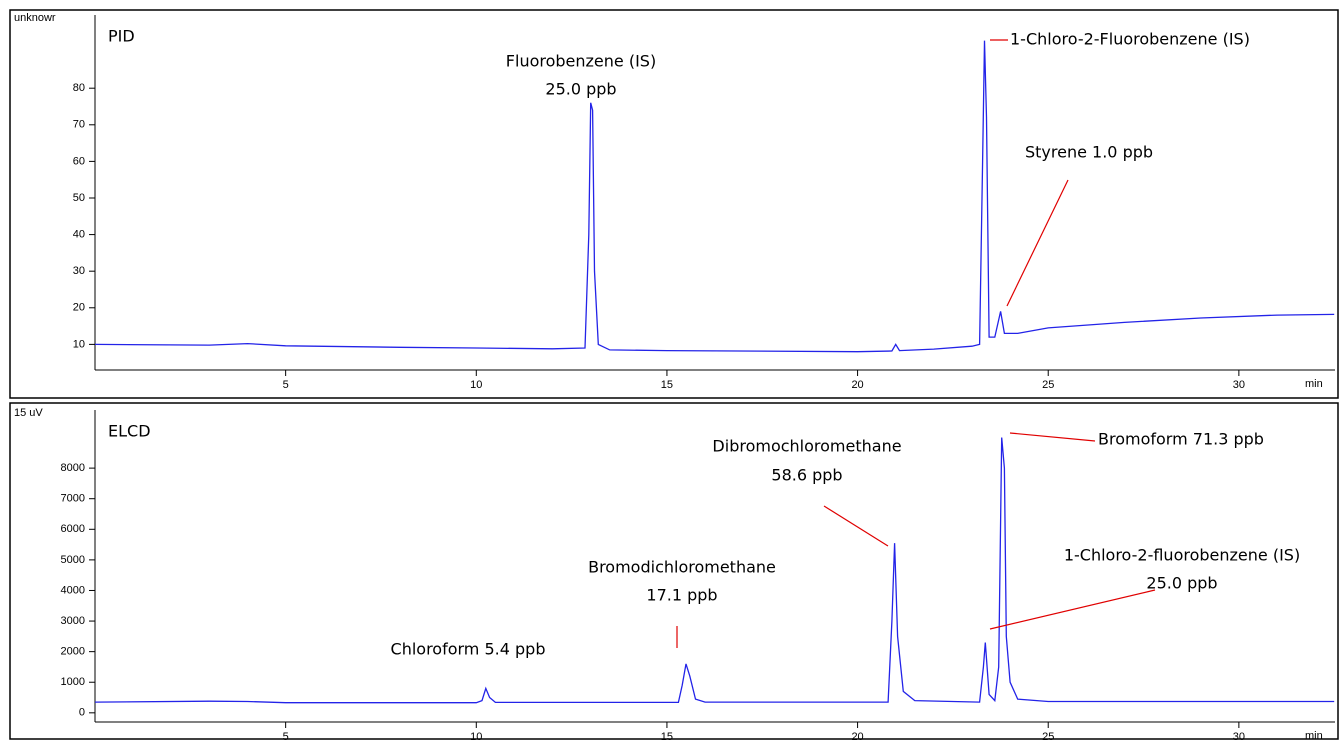 This screenshot has width=1340, height=741. What do you see at coordinates (806, 475) in the screenshot?
I see `annotation: 58.6 ppb` at bounding box center [806, 475].